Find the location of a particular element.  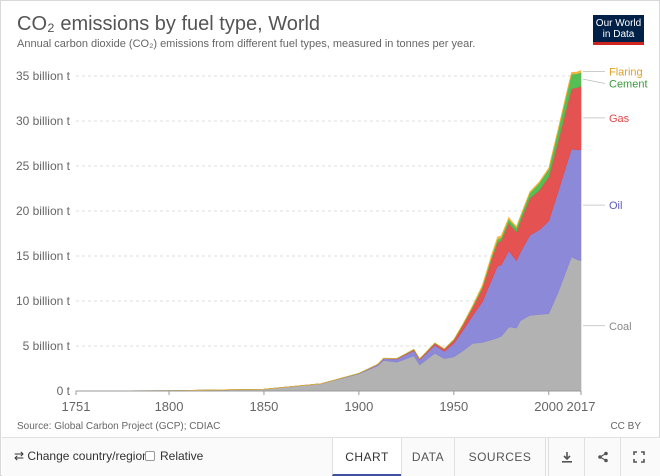

swap-arrows-icon: ⇄ is located at coordinates (19, 456).